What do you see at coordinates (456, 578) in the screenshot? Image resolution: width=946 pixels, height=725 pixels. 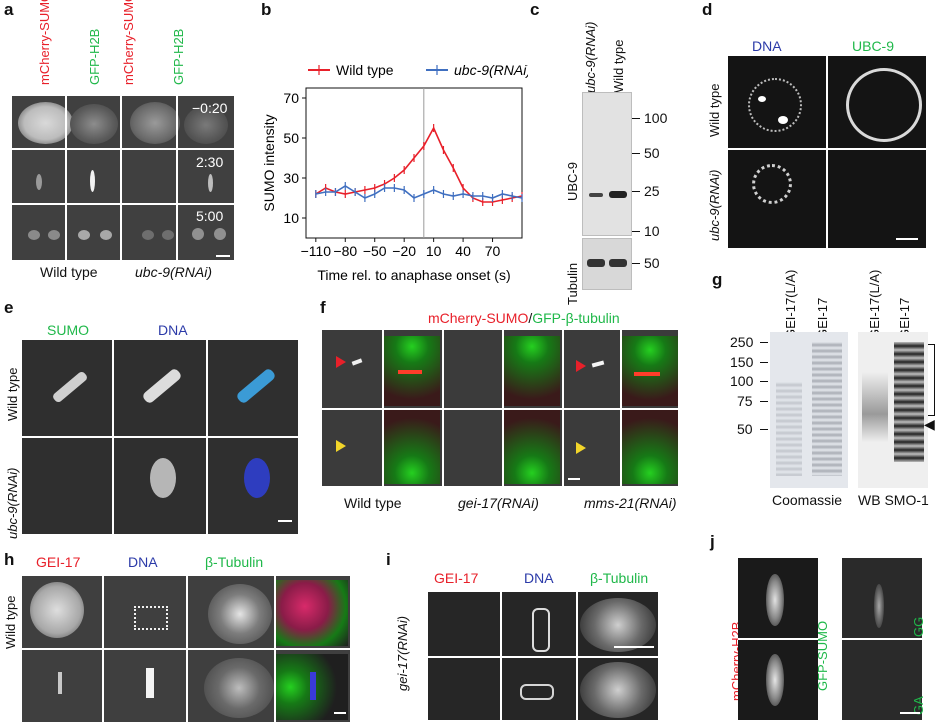 I see `panel-i-col-gei17: GEI-17` at bounding box center [456, 578].